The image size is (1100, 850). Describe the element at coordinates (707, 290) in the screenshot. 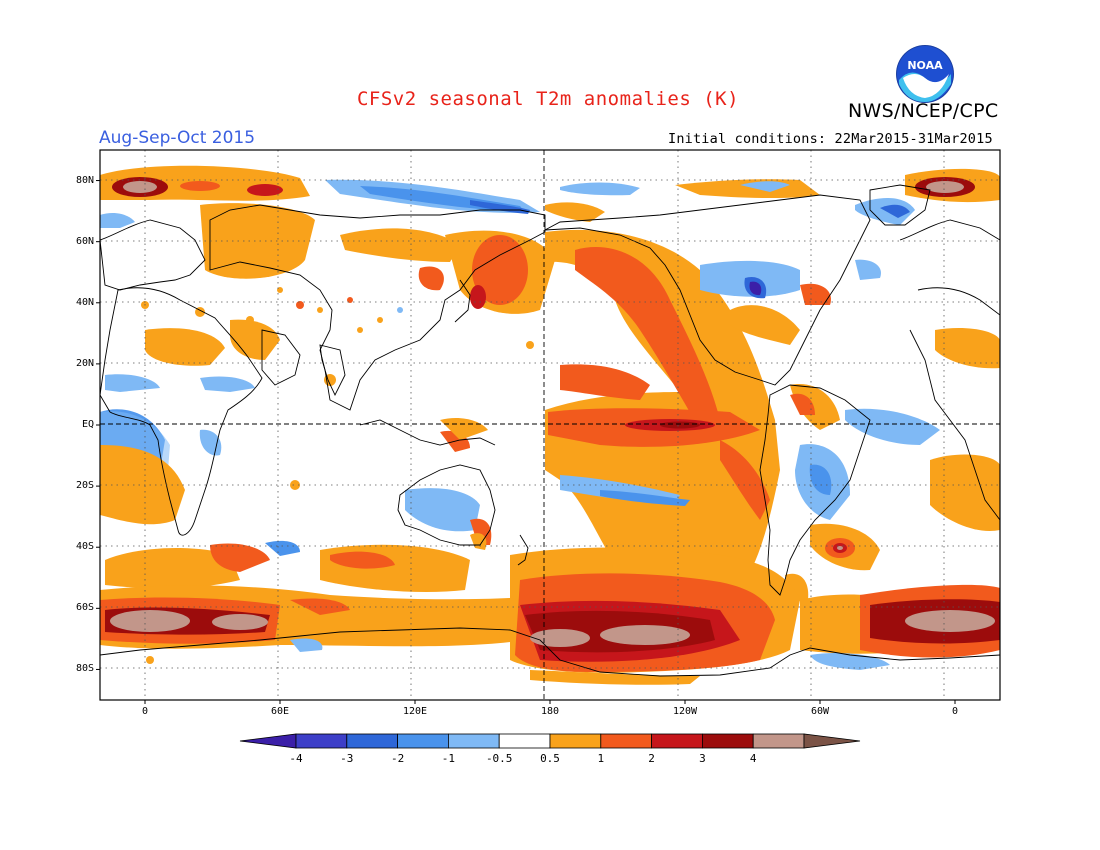

I see `na-coast` at that location.